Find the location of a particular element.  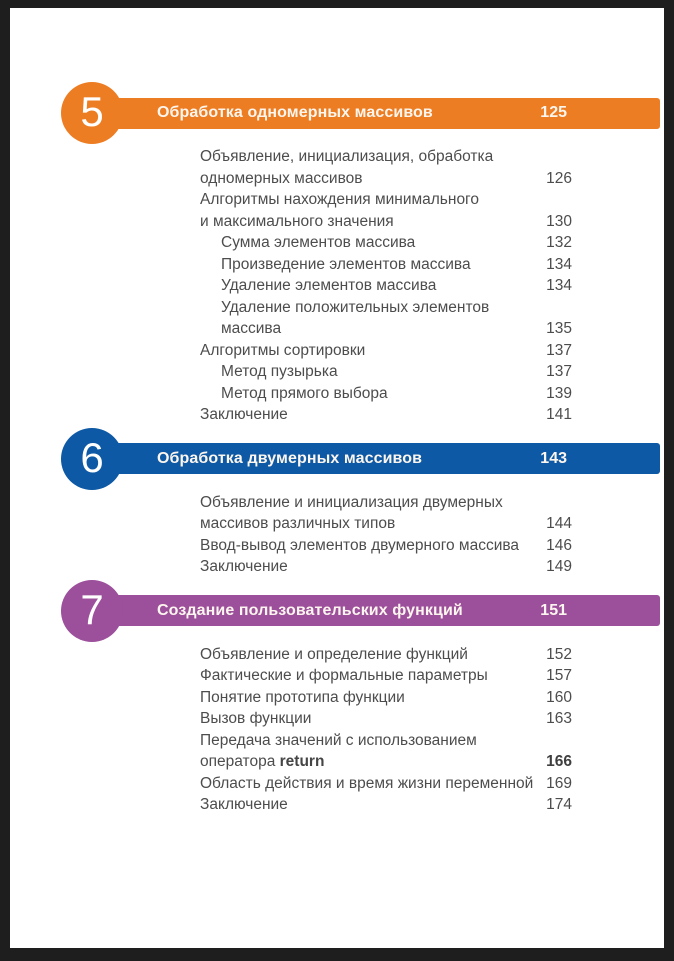

toc-entry-label: Сумма элементов массива is located at coordinates (318, 242).